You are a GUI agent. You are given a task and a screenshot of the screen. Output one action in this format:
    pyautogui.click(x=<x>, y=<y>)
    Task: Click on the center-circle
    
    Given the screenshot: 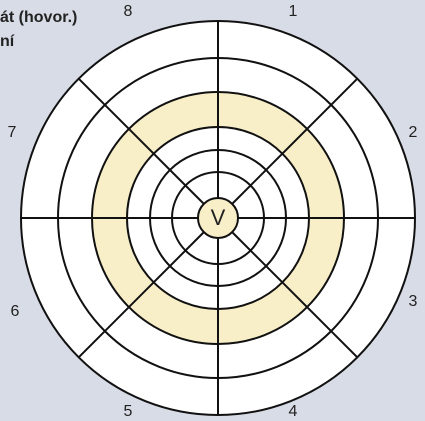 What is the action you would take?
    pyautogui.click(x=218, y=218)
    